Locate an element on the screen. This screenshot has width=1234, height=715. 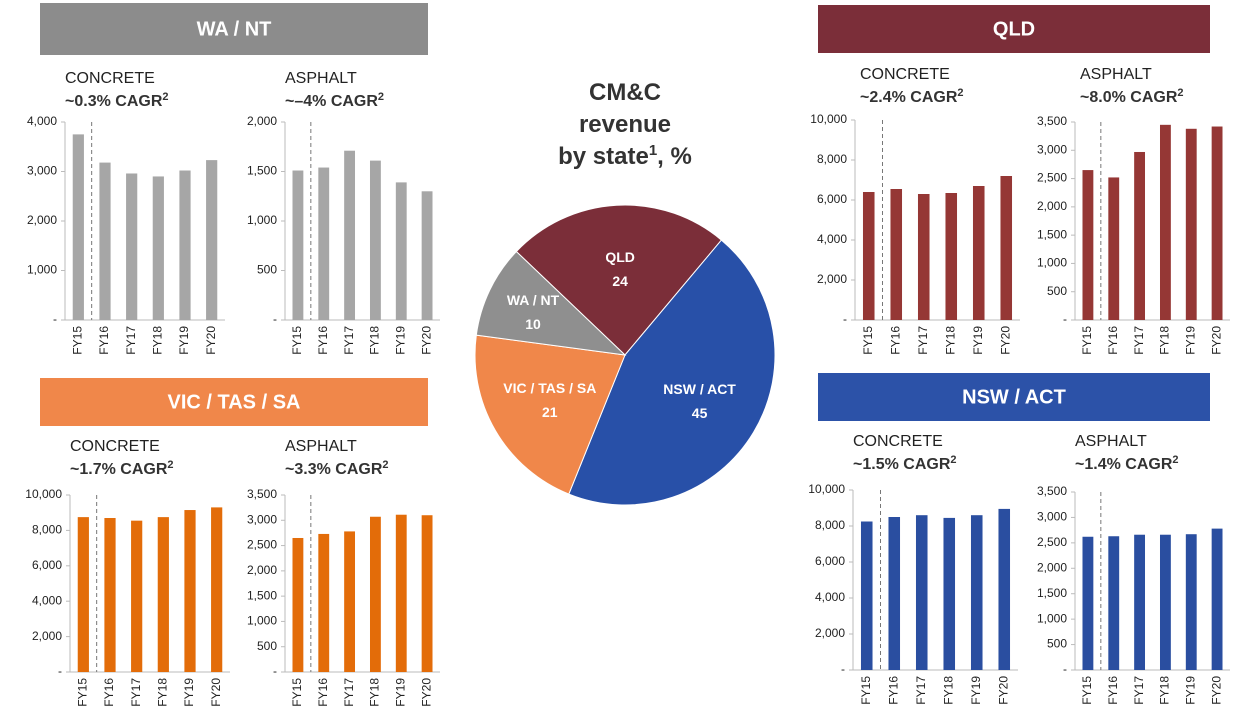
pie-title-sup: 1 is located at coordinates (653, 150).